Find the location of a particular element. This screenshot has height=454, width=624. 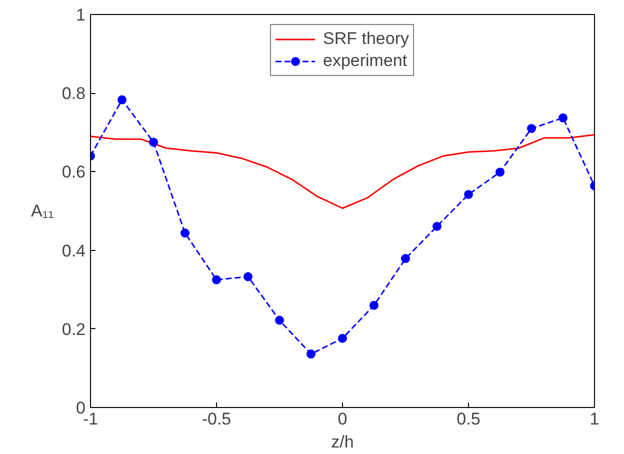

x-axis-title: z/h is located at coordinates (342, 442).